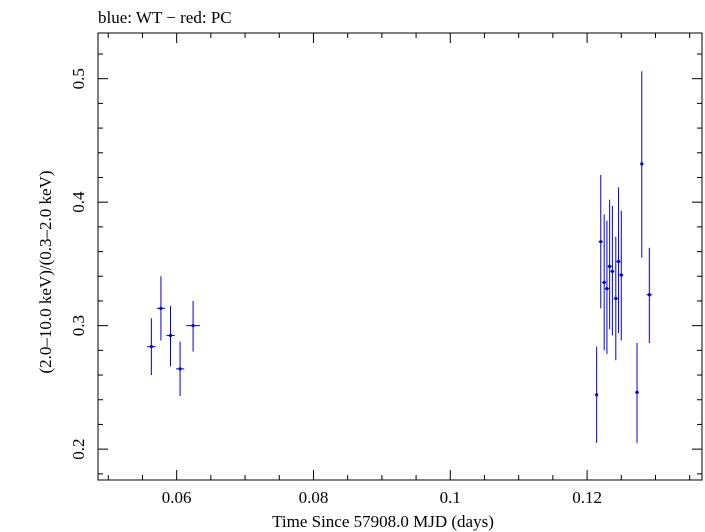  I want to click on x-tick-label: 0.12, so click(587, 497).